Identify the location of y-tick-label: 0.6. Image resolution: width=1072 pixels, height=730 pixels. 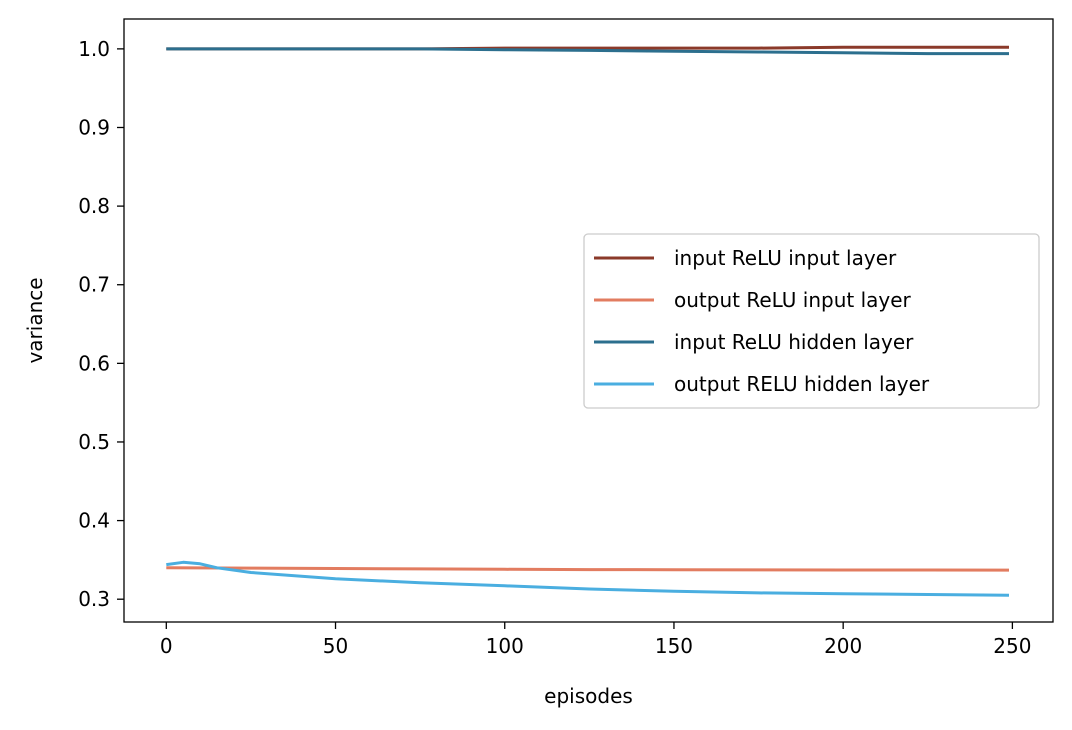
(94, 363).